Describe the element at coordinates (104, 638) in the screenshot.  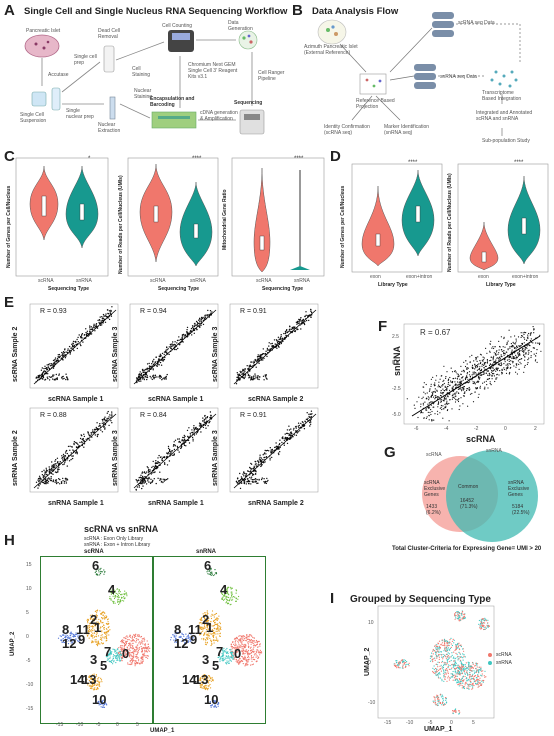
I see `umap-sc-points` at that location.